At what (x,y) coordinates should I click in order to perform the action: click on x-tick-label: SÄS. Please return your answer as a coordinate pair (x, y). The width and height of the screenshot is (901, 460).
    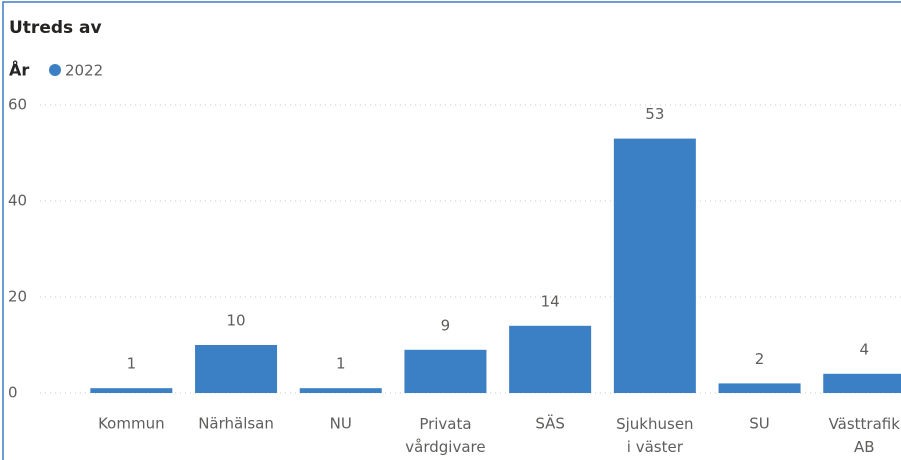
    Looking at the image, I should click on (550, 423).